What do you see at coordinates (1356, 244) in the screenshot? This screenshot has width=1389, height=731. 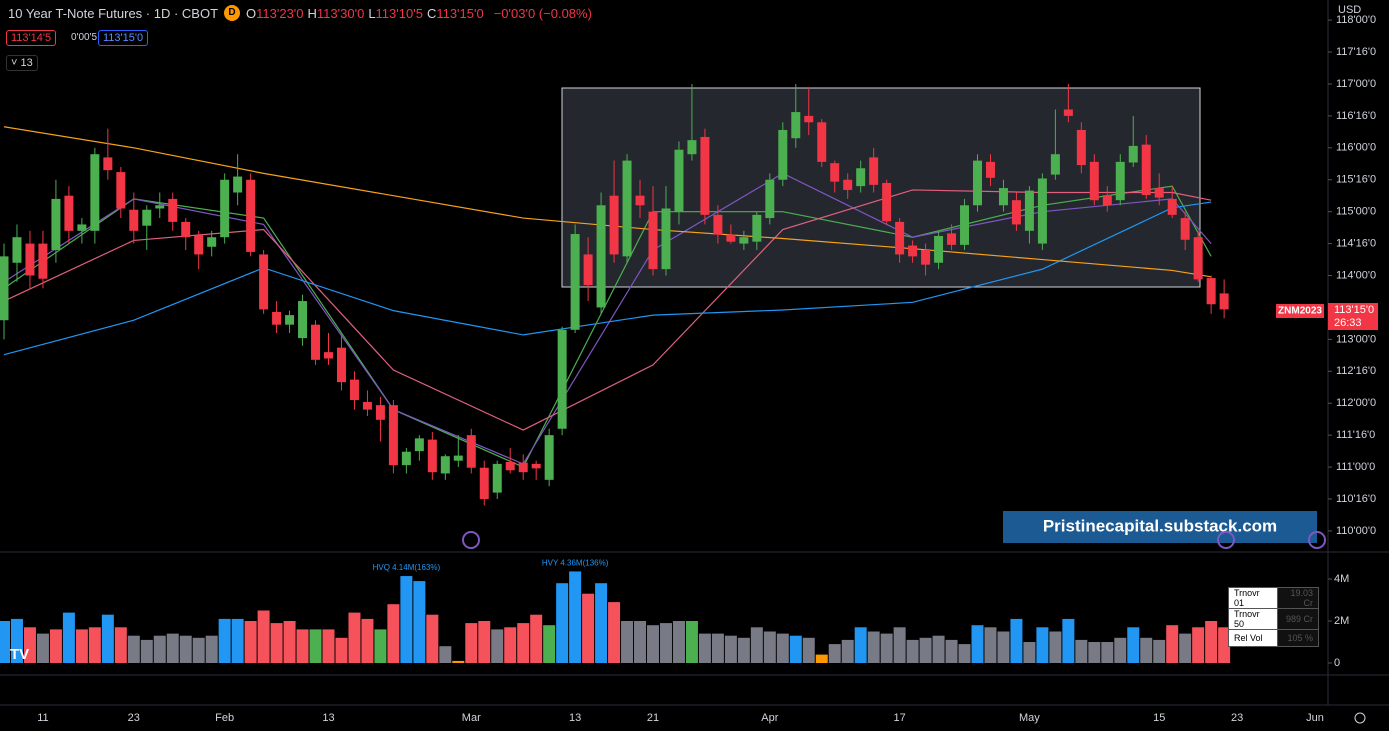 I see `y-tick-label: 114'16'0` at bounding box center [1356, 244].